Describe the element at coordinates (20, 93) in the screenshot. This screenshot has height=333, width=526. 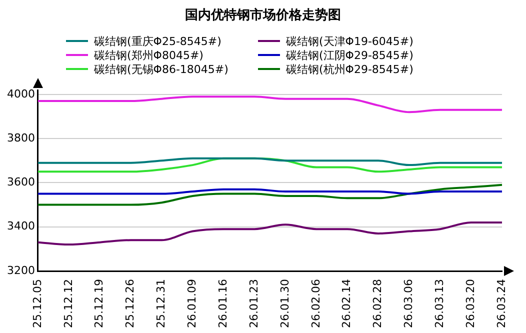
I see `y-tick-label: 4000` at that location.